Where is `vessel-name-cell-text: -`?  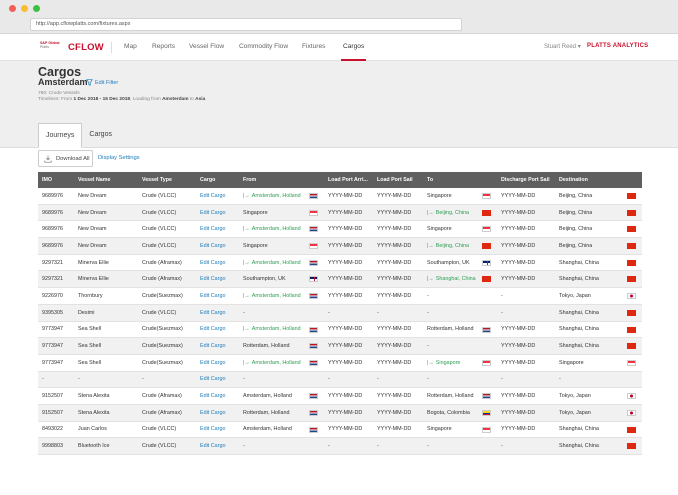 vessel-name-cell-text: - is located at coordinates (79, 379).